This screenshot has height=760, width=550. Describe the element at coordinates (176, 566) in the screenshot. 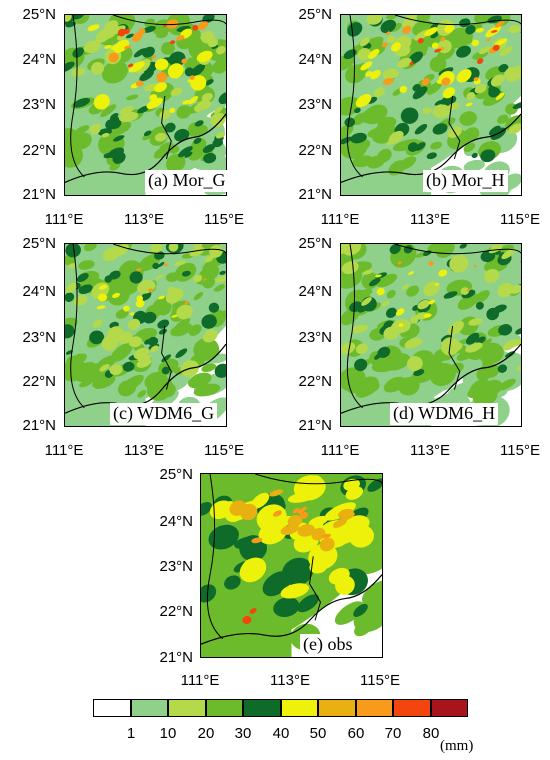

I see `lat-tick: 23°N` at that location.